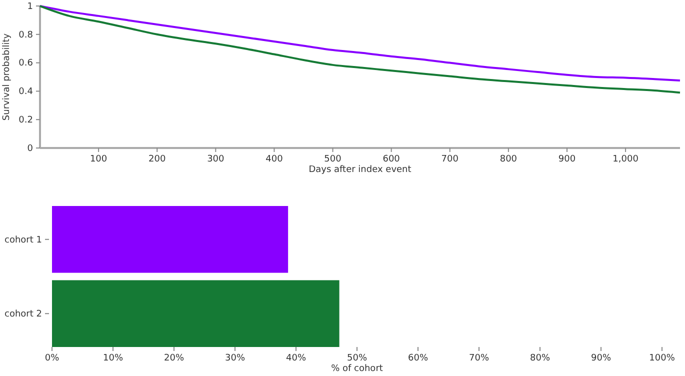 This screenshot has height=376, width=685. I want to click on x-tick-label: 100, so click(99, 159).